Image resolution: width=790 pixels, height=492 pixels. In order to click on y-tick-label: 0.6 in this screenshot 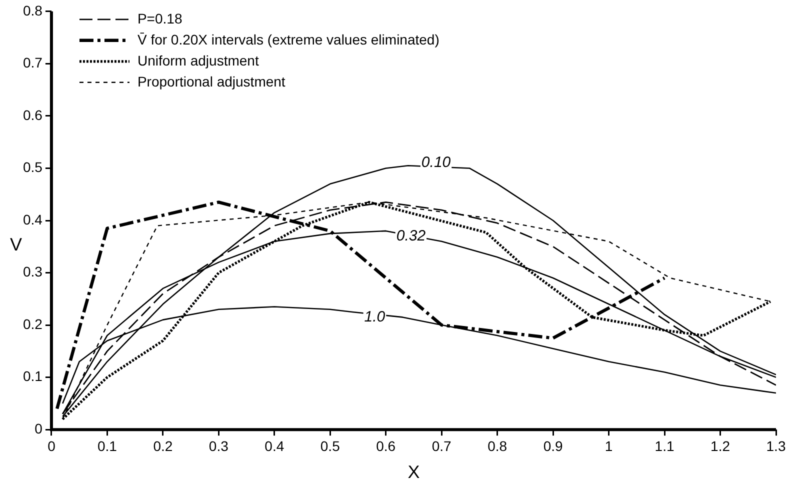, I will do `click(32, 114)`.